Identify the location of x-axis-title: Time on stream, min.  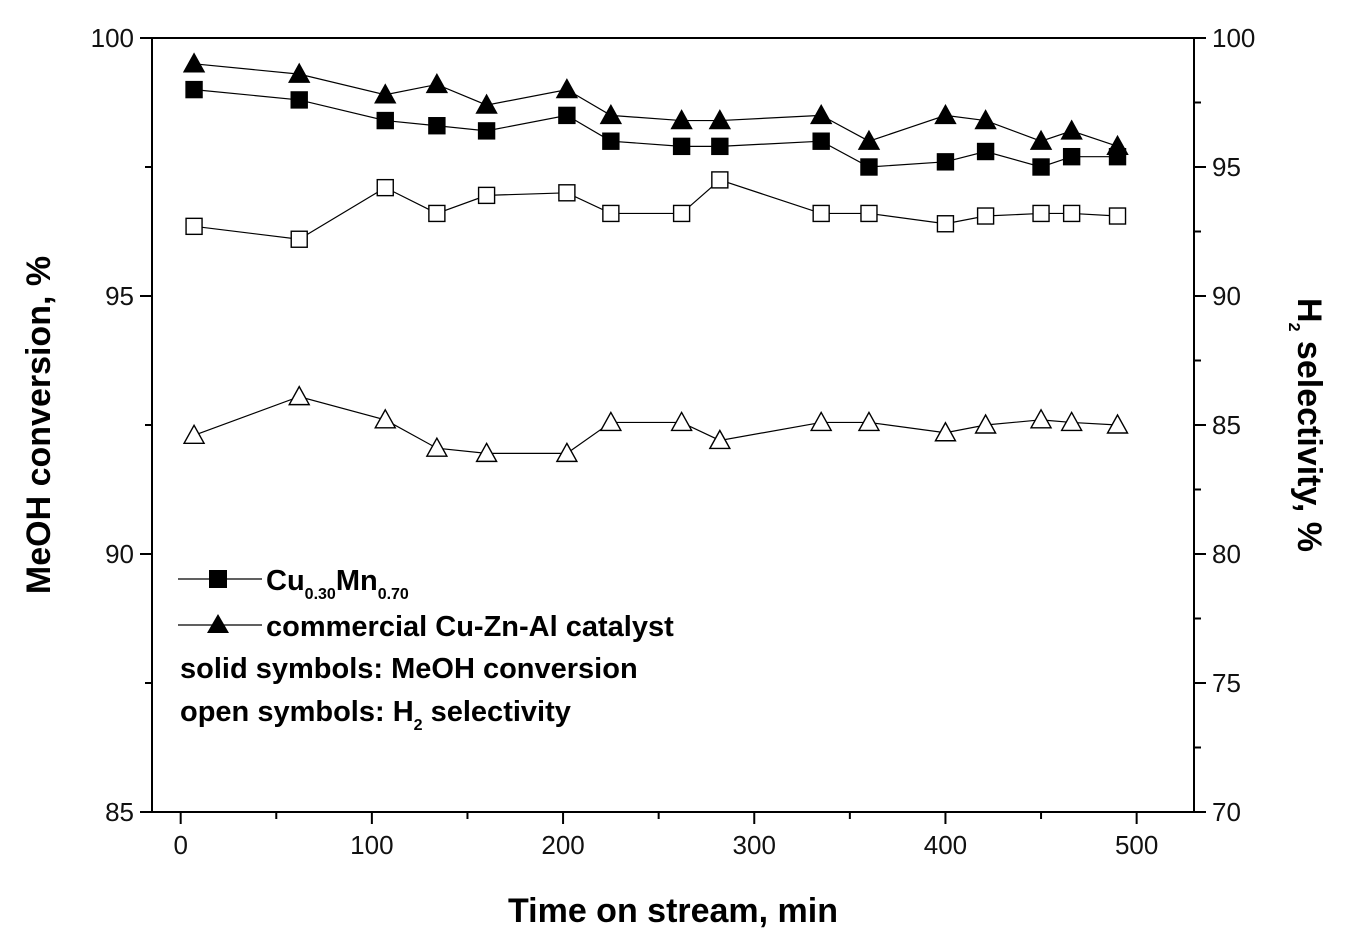
(673, 911).